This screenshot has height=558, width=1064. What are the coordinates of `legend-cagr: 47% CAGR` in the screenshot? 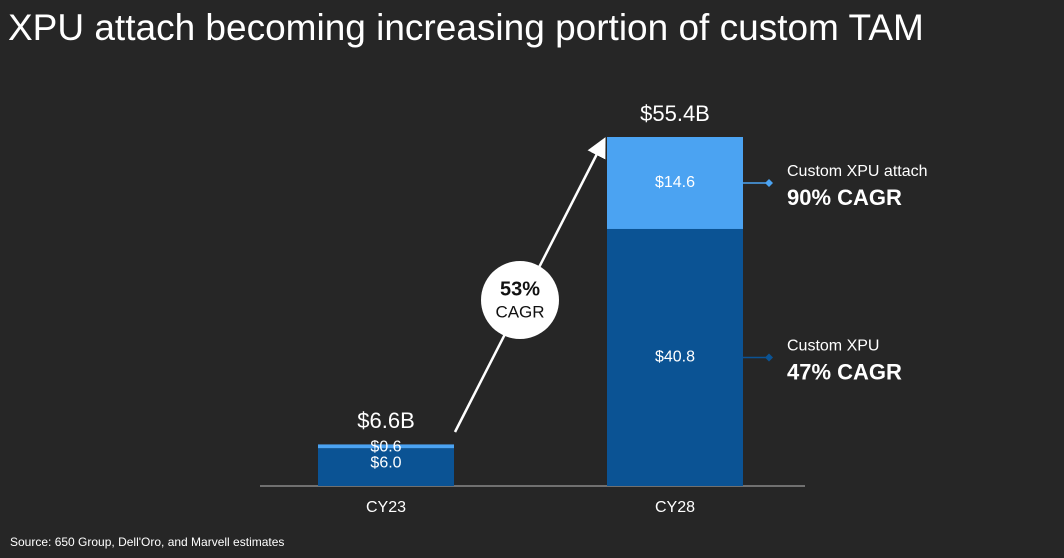 It's located at (844, 371).